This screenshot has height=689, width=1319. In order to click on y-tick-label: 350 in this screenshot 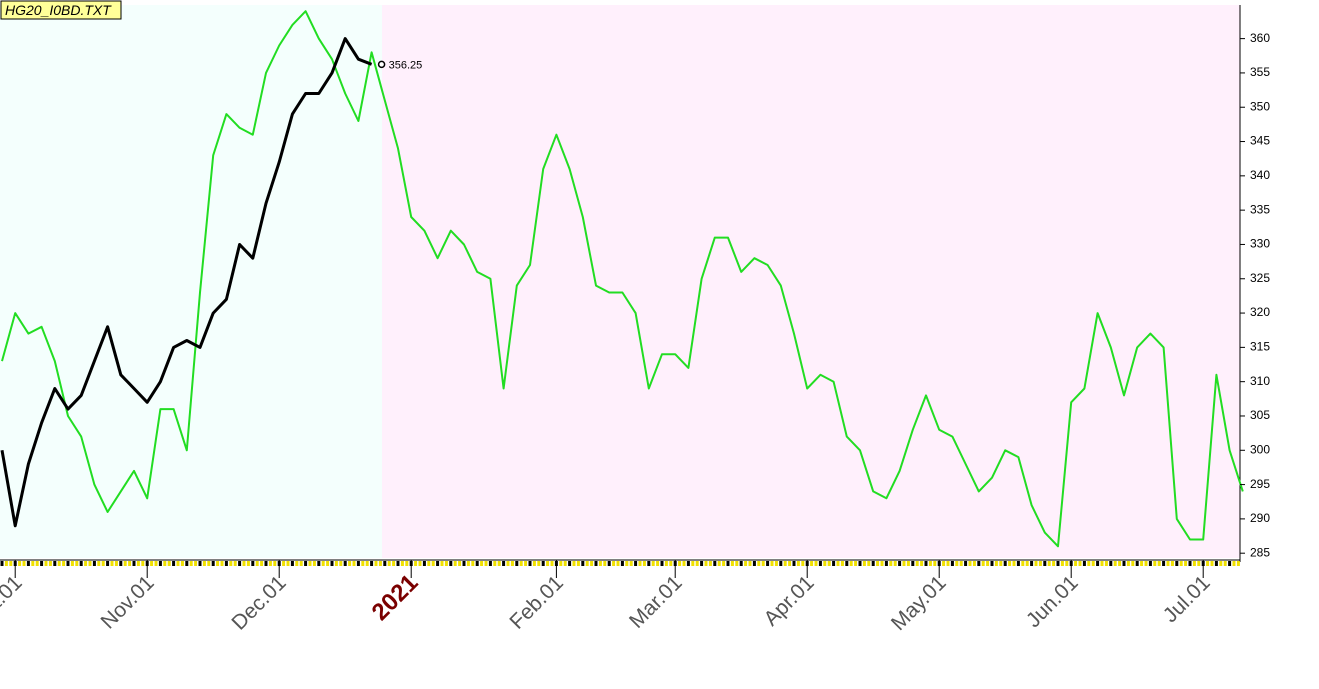, I will do `click(1260, 106)`.